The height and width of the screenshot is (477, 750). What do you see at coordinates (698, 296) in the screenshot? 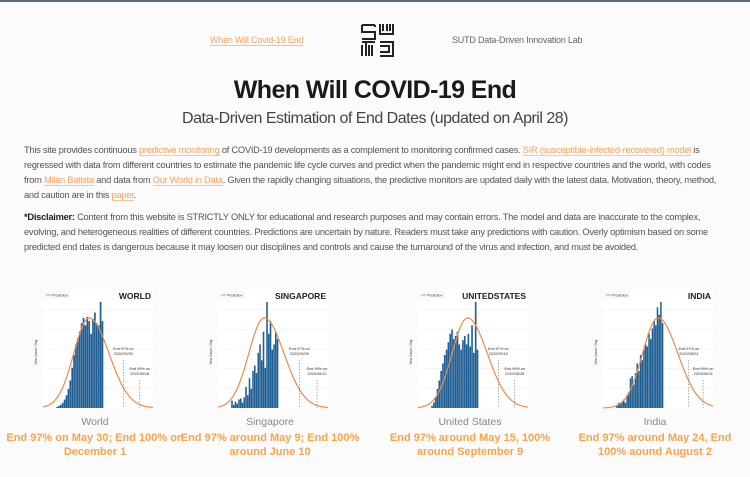
I see `chart-title: INDIA` at bounding box center [698, 296].